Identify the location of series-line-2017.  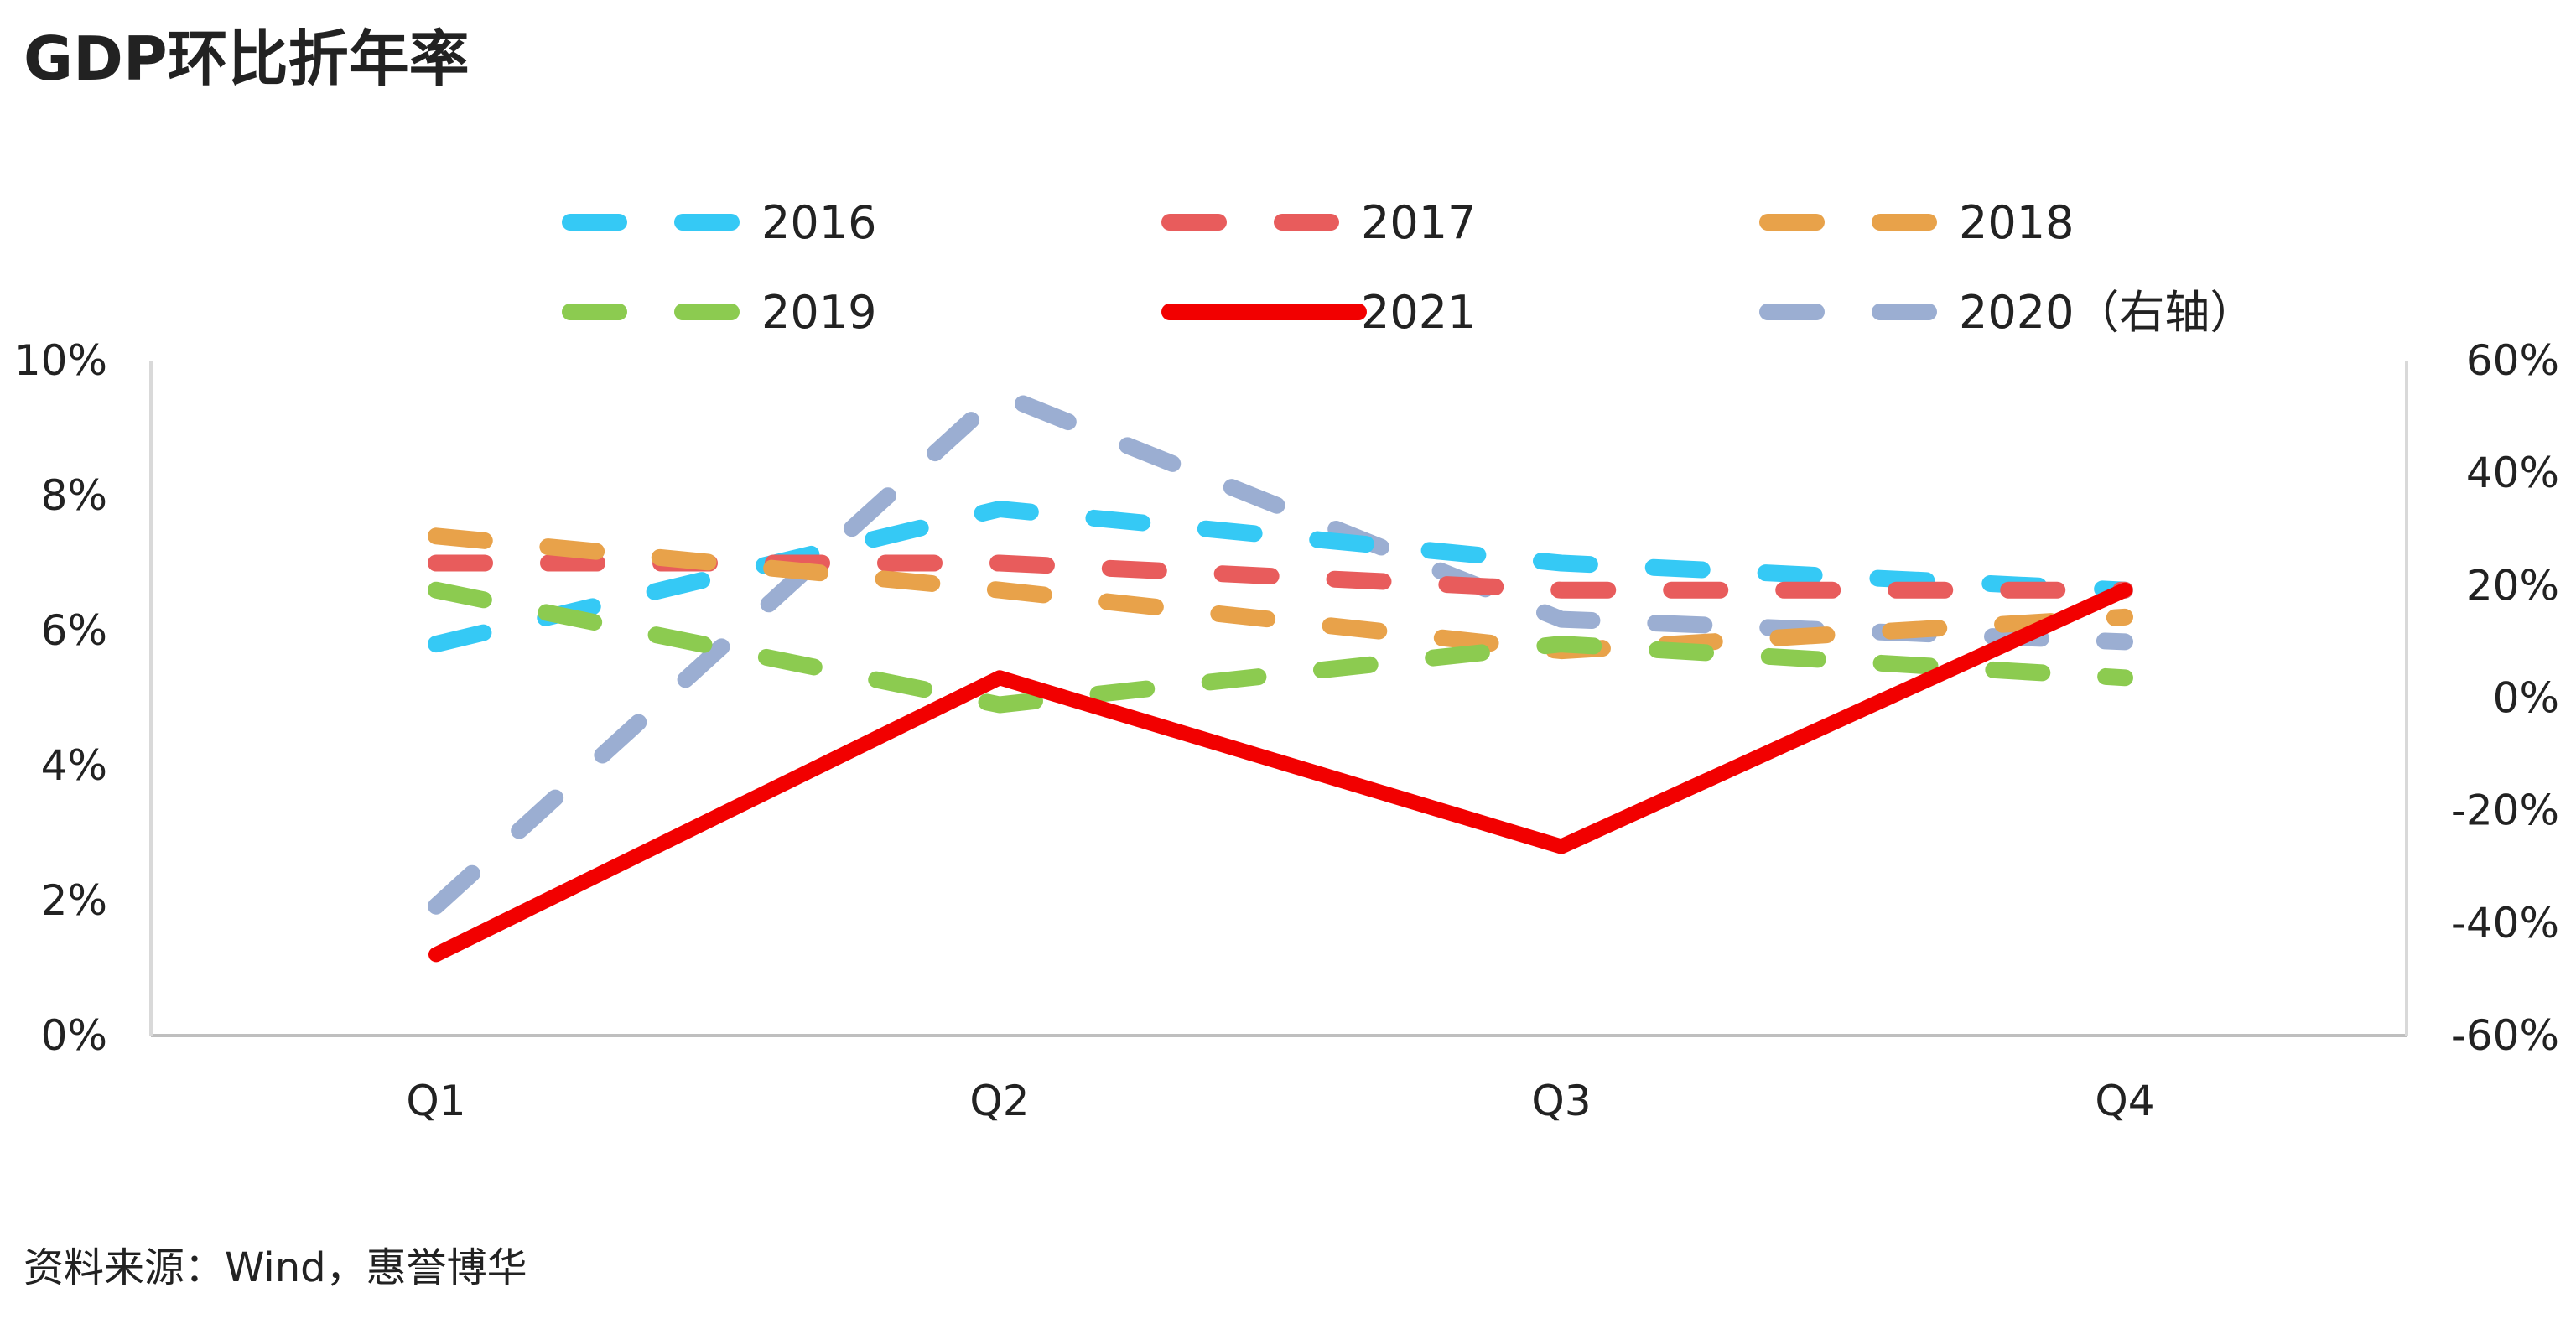
(1280, 576).